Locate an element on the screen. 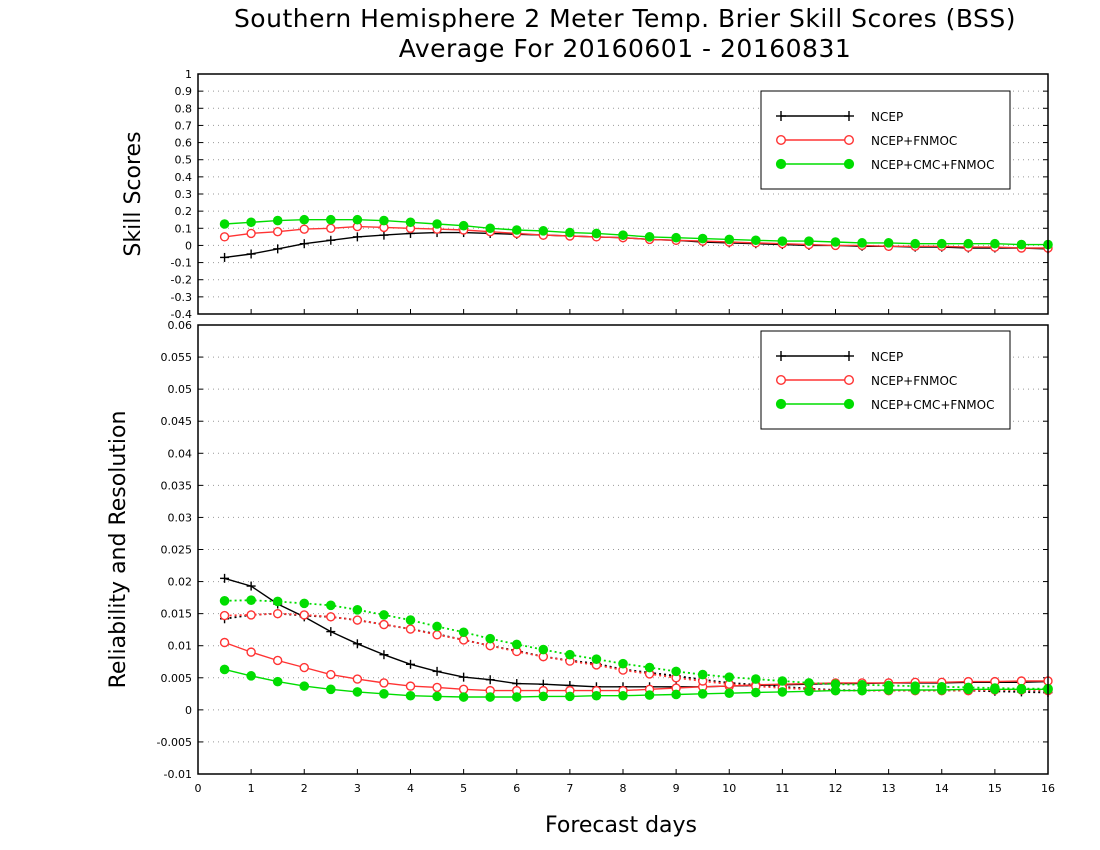  series-ncep-cmc-fnmoc-dotted is located at coordinates (636, 644).